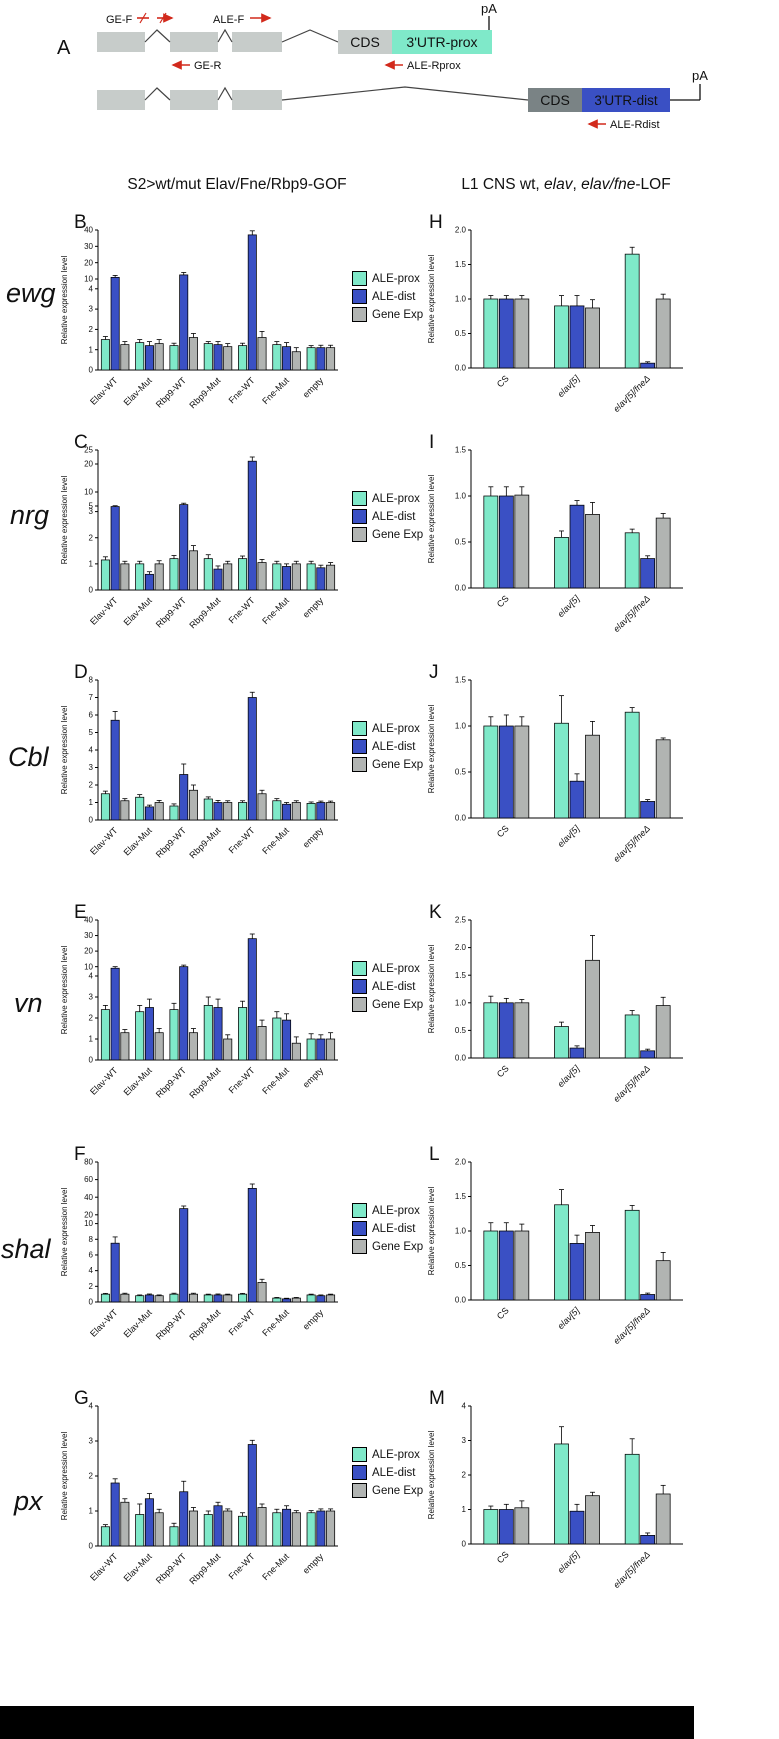 The width and height of the screenshot is (779, 1739). I want to click on ge-f-label: GE-F, so click(119, 20).